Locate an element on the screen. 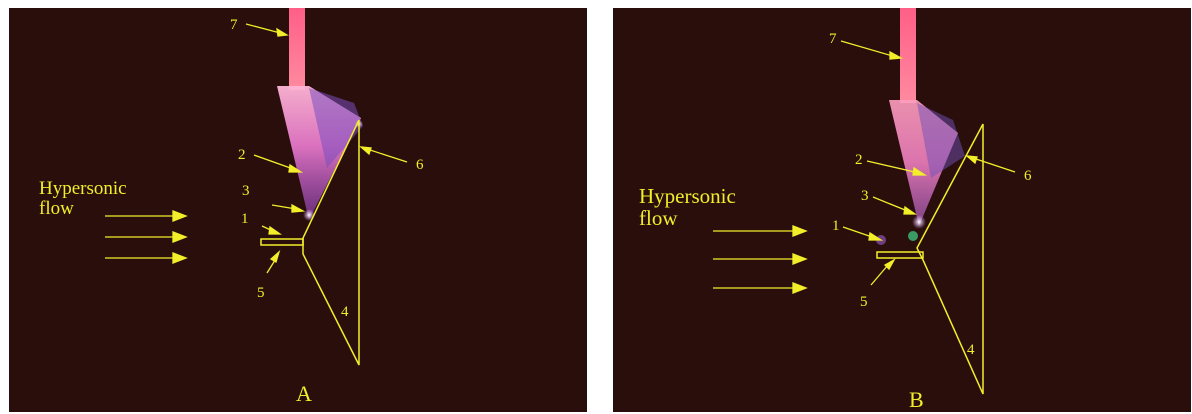 The width and height of the screenshot is (1192, 414). glow-spot is located at coordinates (919, 222).